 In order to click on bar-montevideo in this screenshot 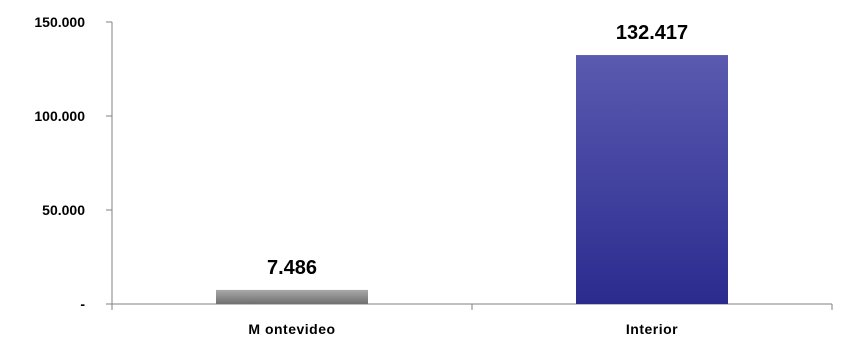, I will do `click(292, 296)`.